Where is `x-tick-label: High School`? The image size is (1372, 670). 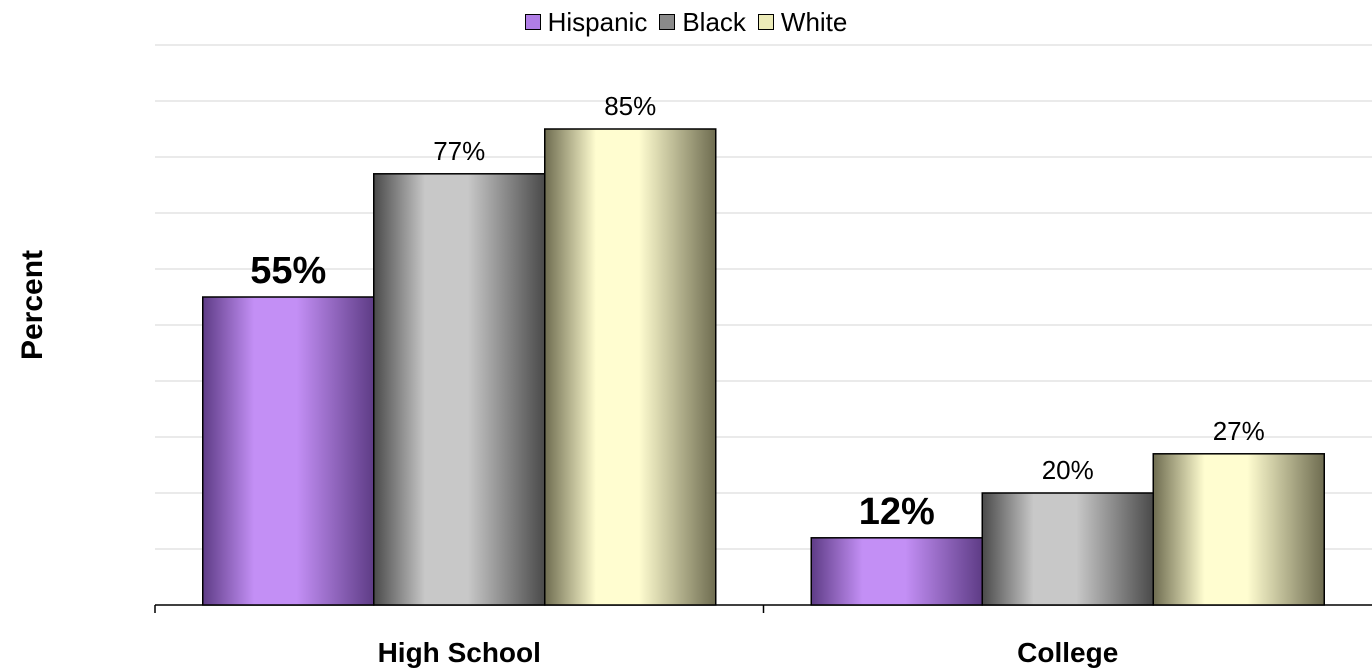 x-tick-label: High School is located at coordinates (459, 652).